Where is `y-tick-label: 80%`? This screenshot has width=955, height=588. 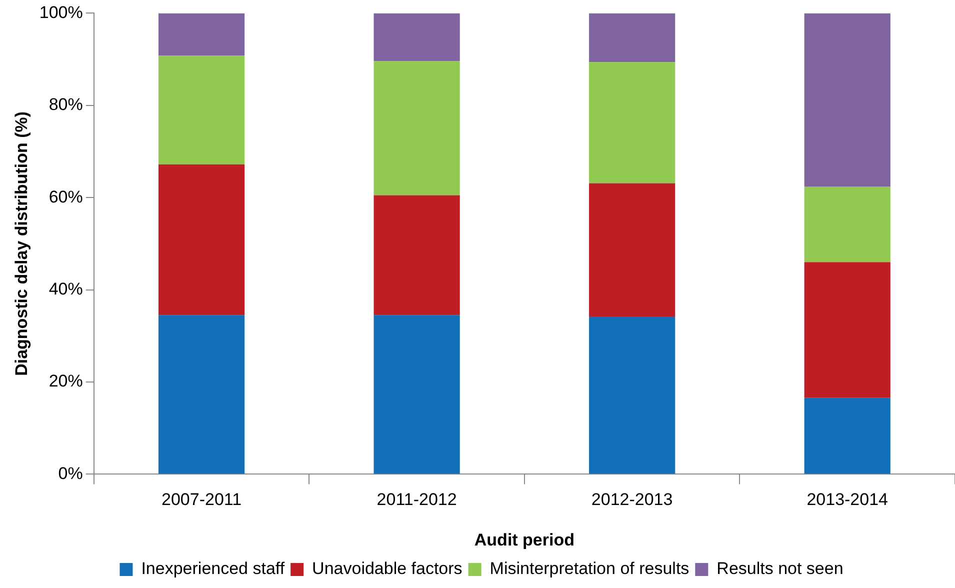 y-tick-label: 80% is located at coordinates (65, 104).